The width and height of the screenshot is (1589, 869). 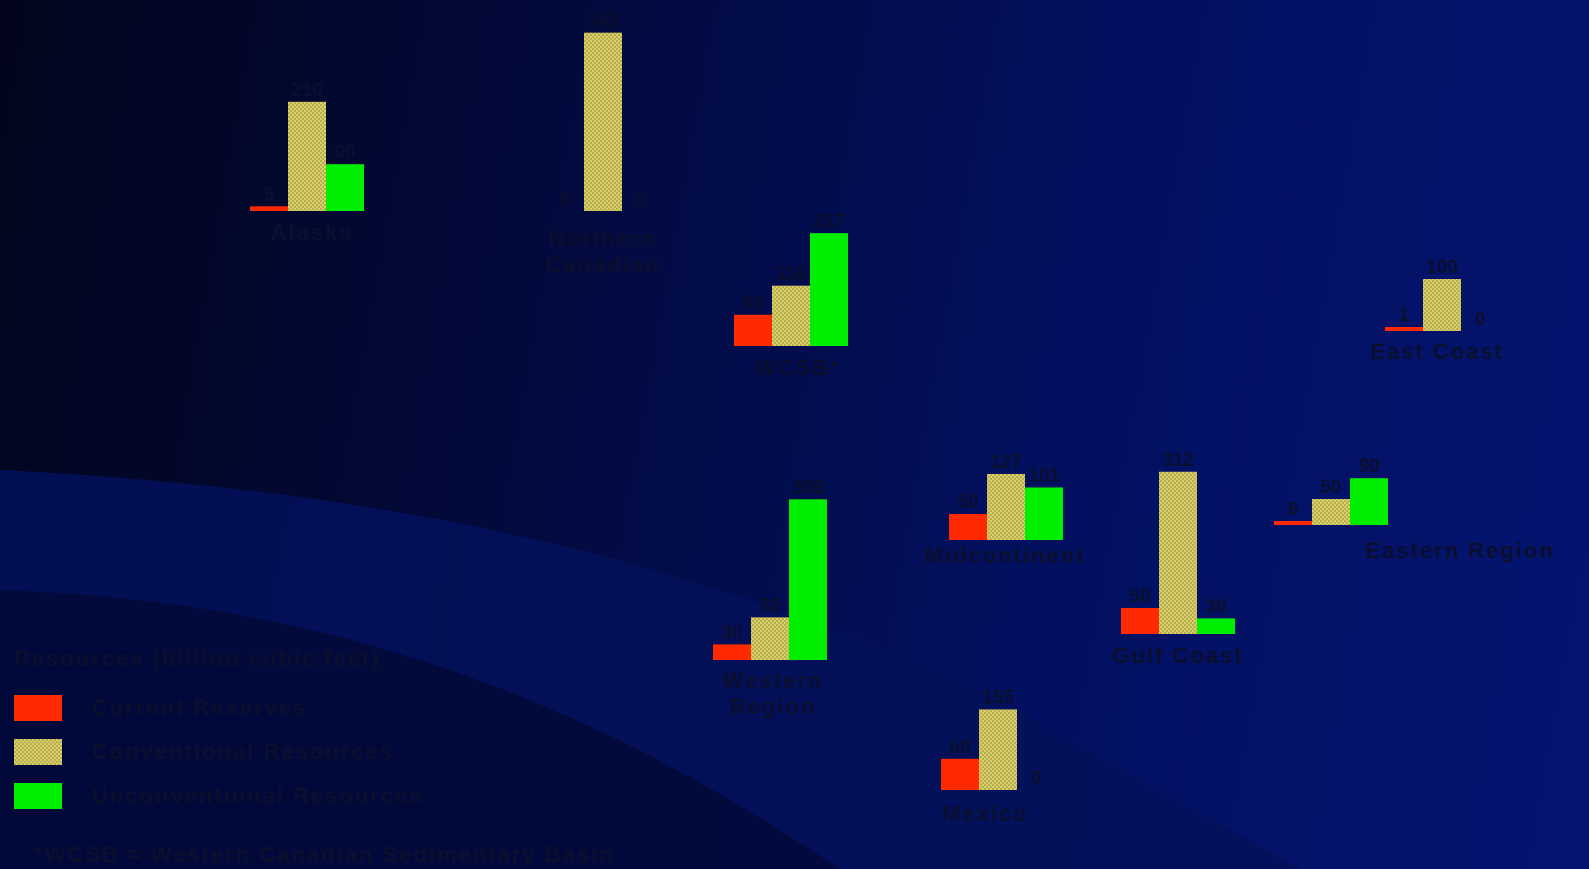 I want to click on region-label: Northern, so click(x=603, y=238).